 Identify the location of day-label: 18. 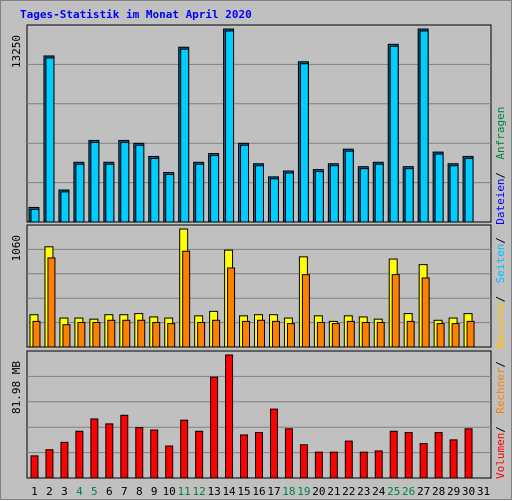
(288, 491).